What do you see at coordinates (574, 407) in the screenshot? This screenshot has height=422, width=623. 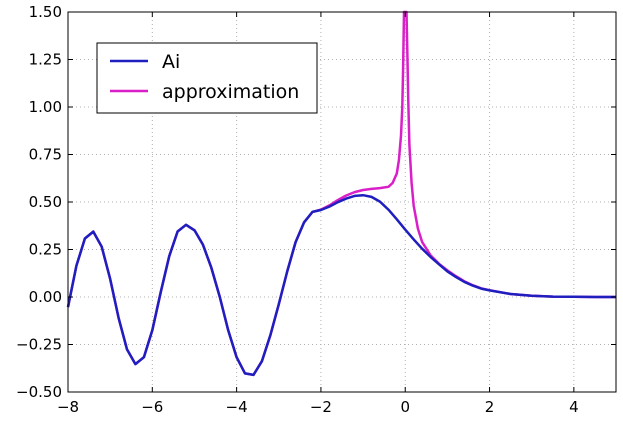 I see `x-tick-label: 4` at bounding box center [574, 407].